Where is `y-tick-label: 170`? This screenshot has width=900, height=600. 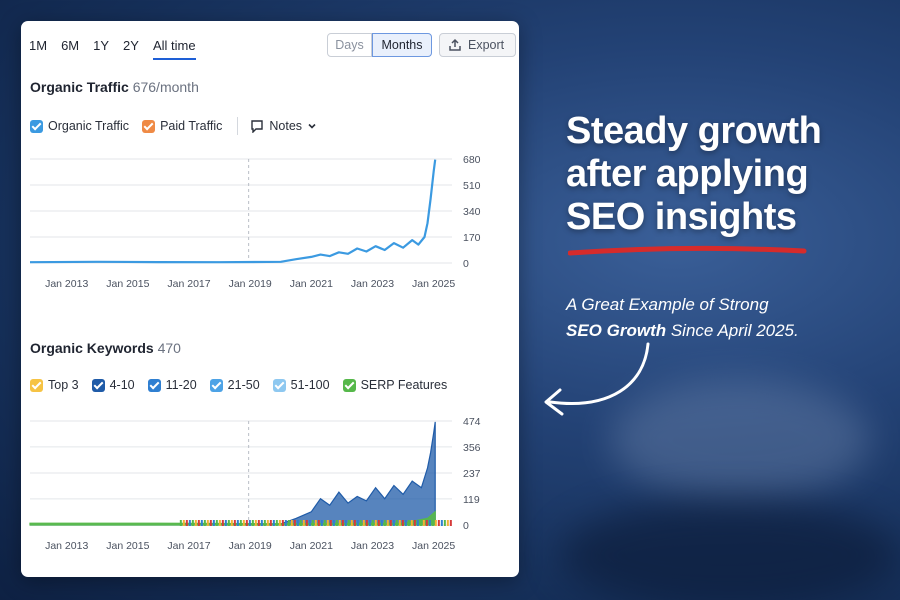
y-tick-label: 170 is located at coordinates (472, 238).